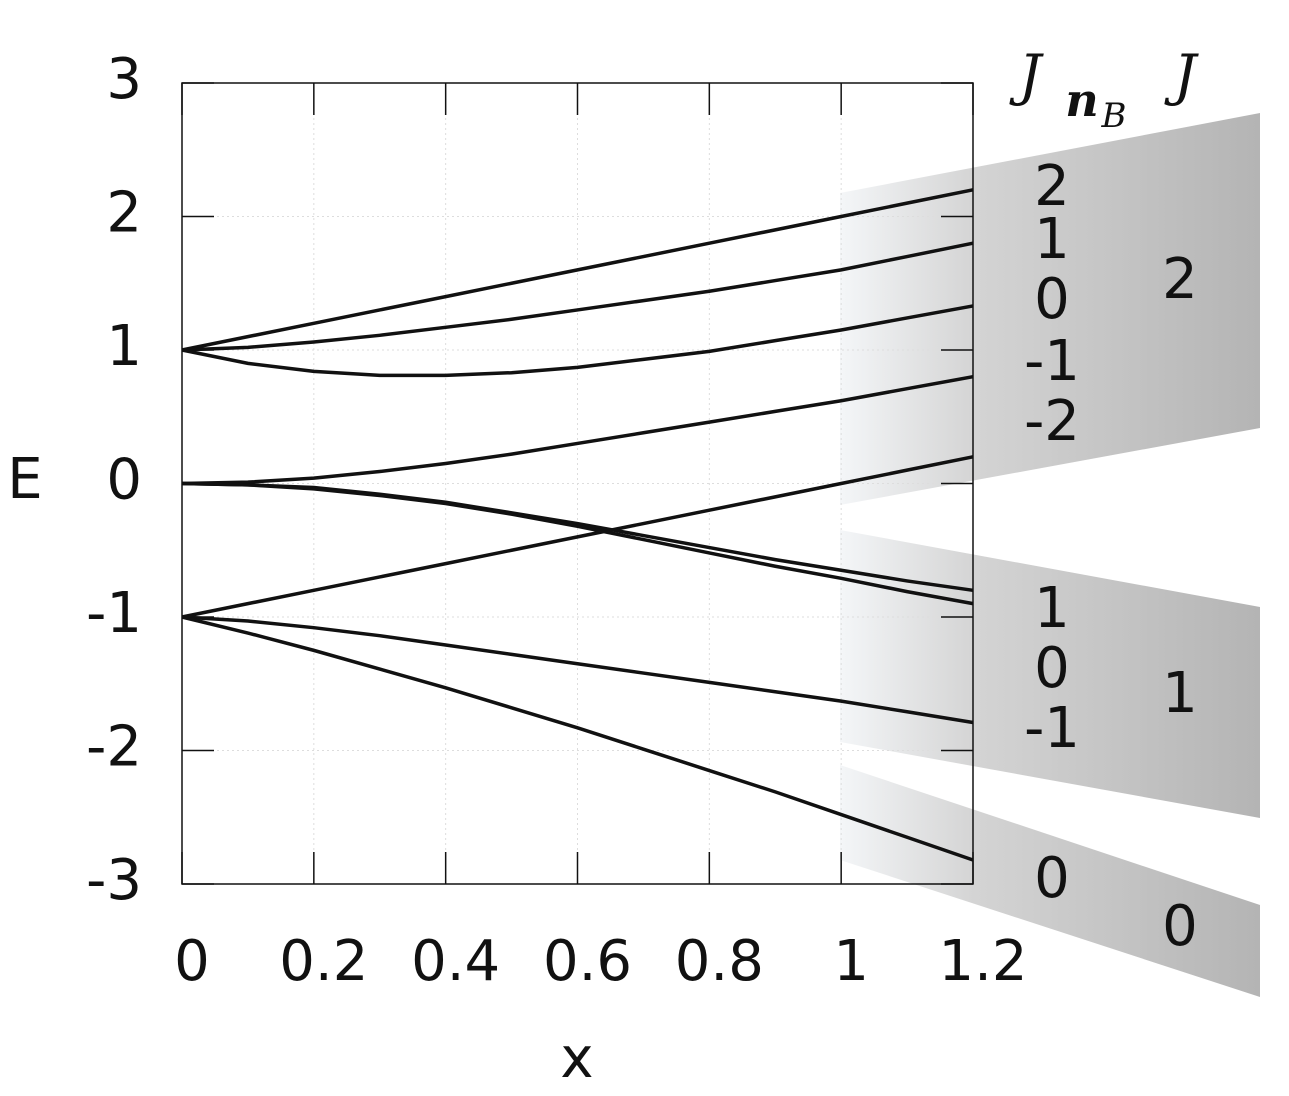  What do you see at coordinates (124, 213) in the screenshot?
I see `y-tick-label: 2` at bounding box center [124, 213].